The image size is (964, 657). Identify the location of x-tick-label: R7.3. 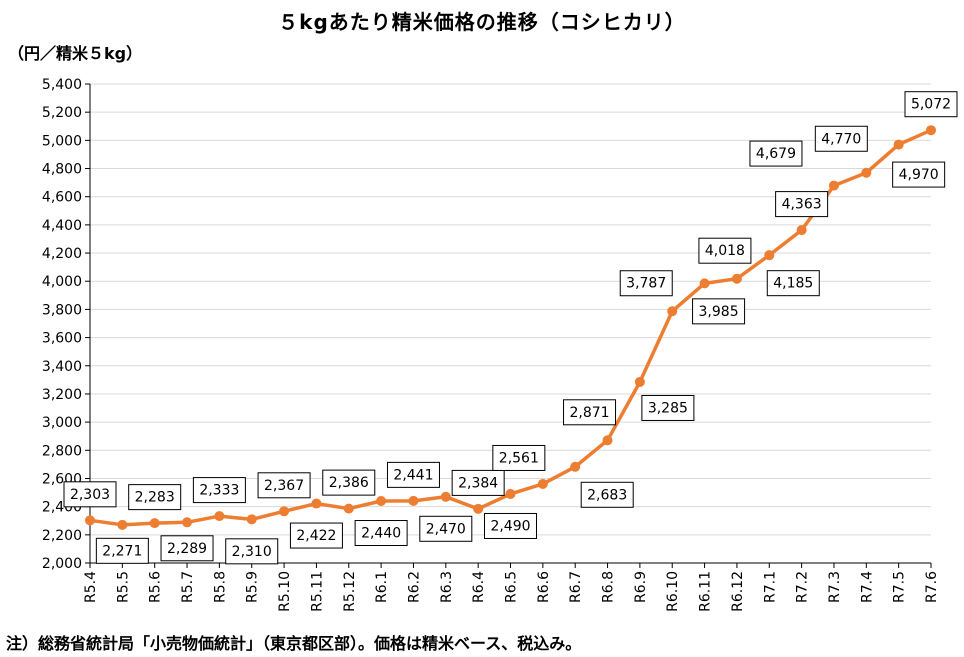
(835, 587).